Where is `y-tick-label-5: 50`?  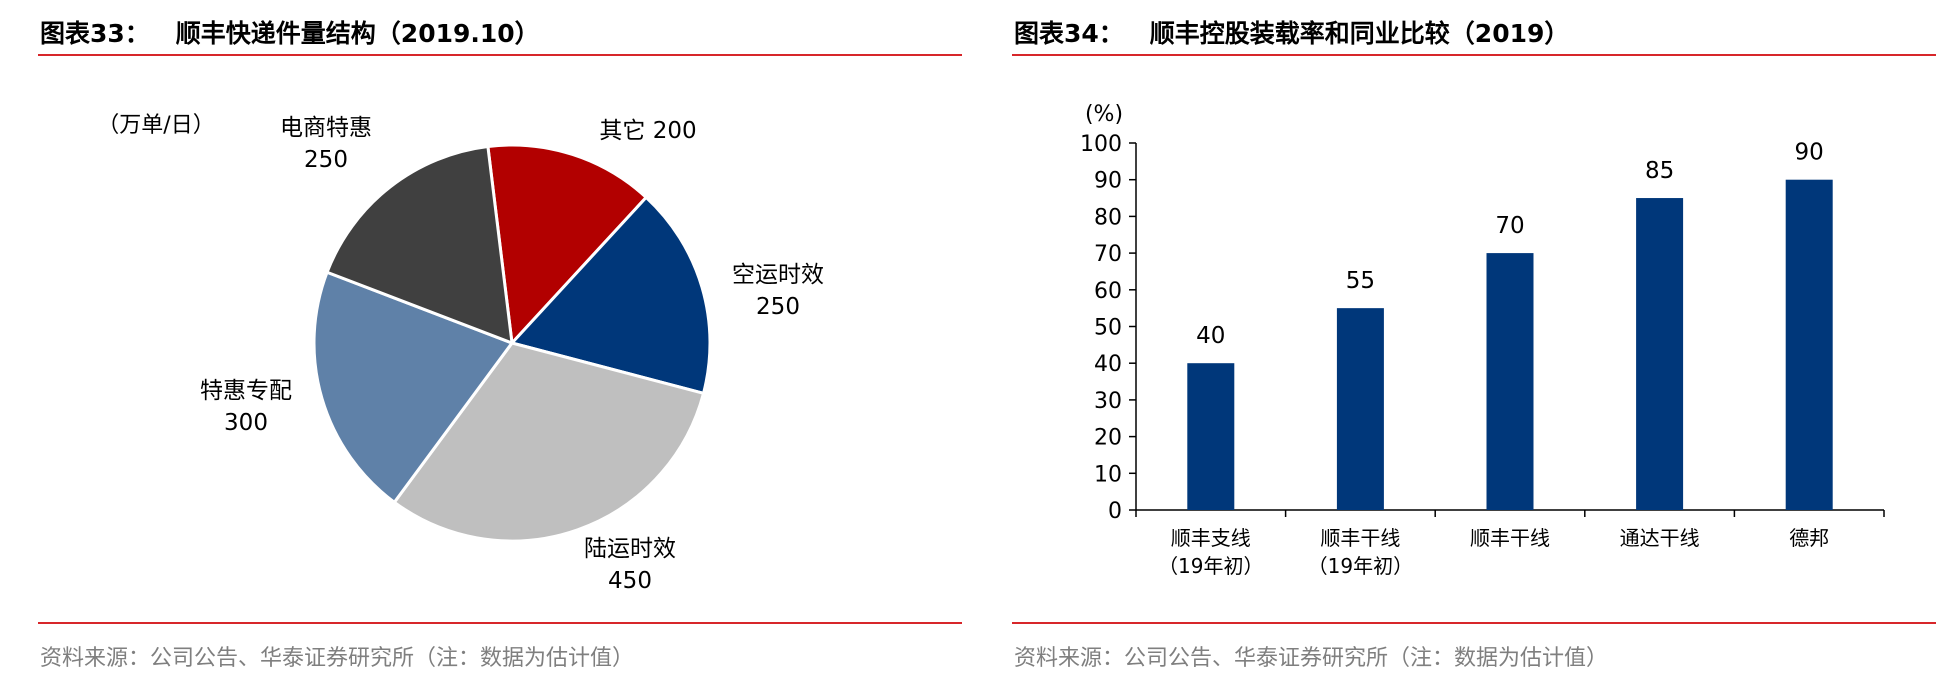 y-tick-label-5: 50 is located at coordinates (1108, 328).